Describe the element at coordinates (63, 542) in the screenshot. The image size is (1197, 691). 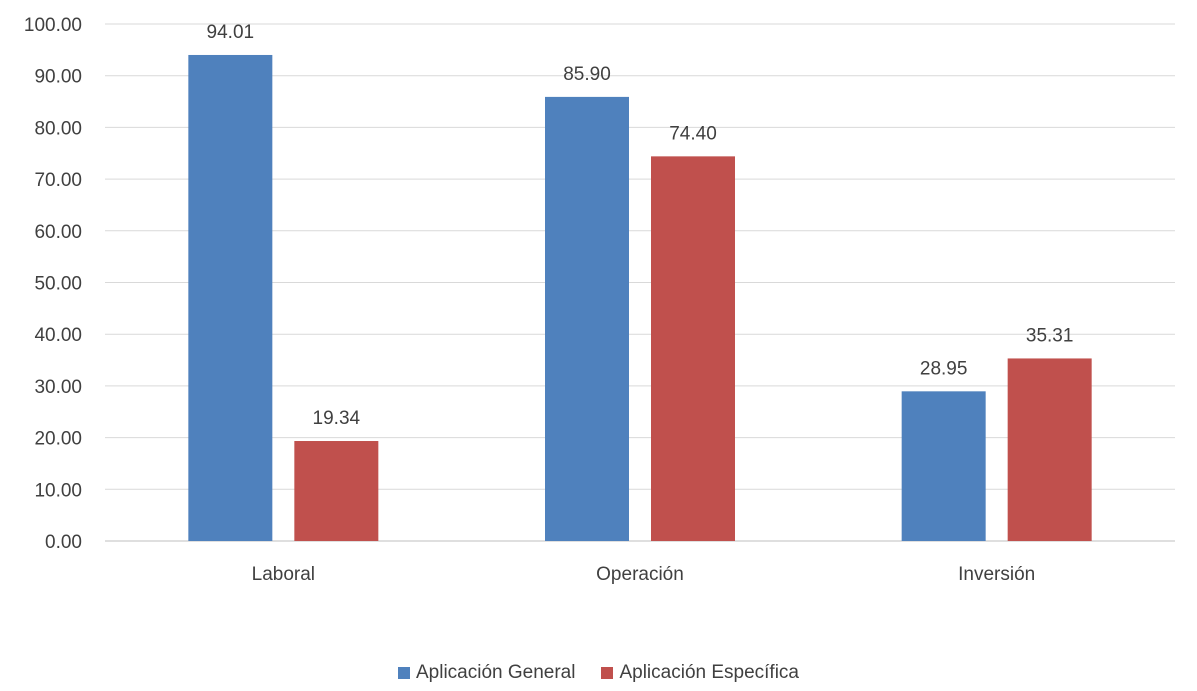
I see `y-tick-label: 0.00` at that location.